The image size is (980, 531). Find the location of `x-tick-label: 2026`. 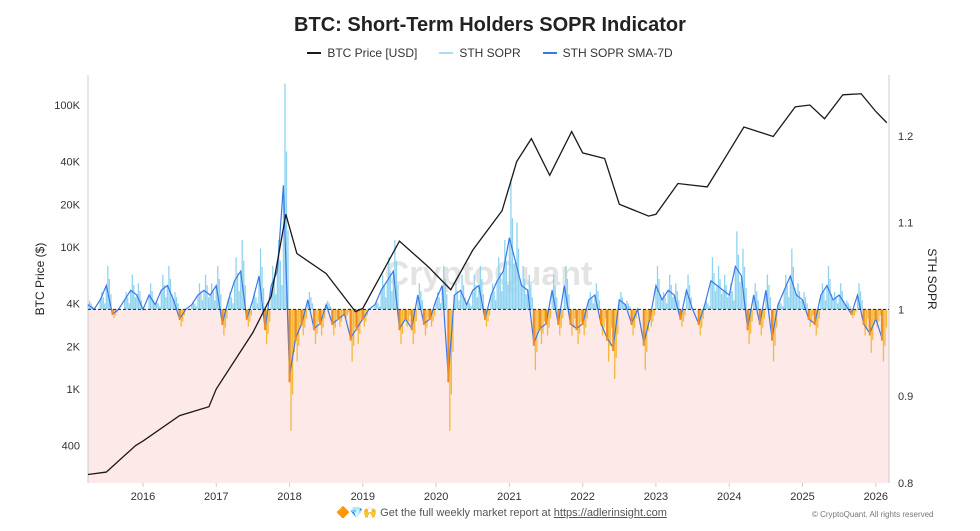

x-tick-label: 2026 is located at coordinates (876, 497).